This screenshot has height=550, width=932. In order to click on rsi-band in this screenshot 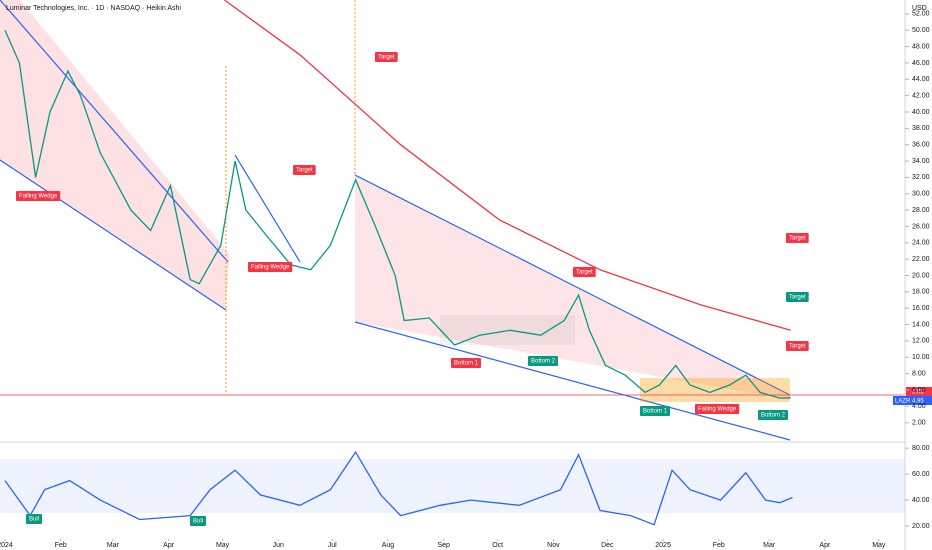, I will do `click(452, 486)`.